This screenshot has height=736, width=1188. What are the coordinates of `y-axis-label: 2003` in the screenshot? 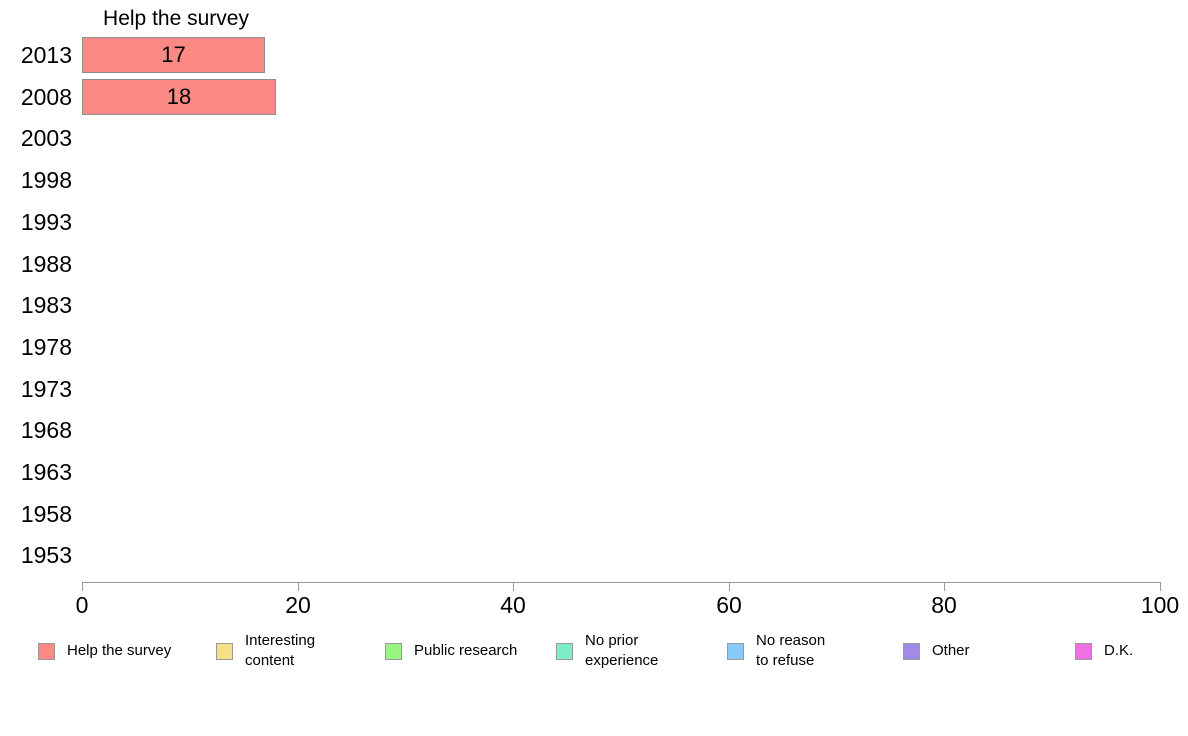 It's located at (46, 138).